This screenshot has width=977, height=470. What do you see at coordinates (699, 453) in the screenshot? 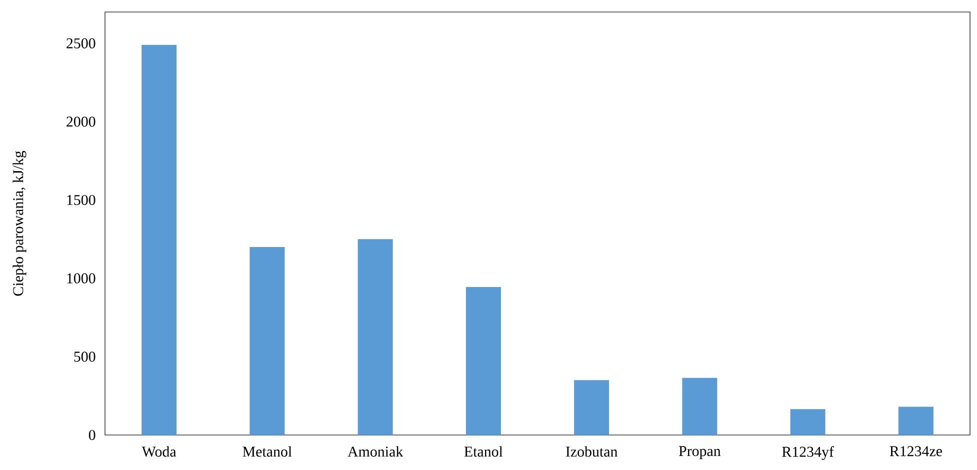
I see `x-tick-label: Propan` at bounding box center [699, 453].